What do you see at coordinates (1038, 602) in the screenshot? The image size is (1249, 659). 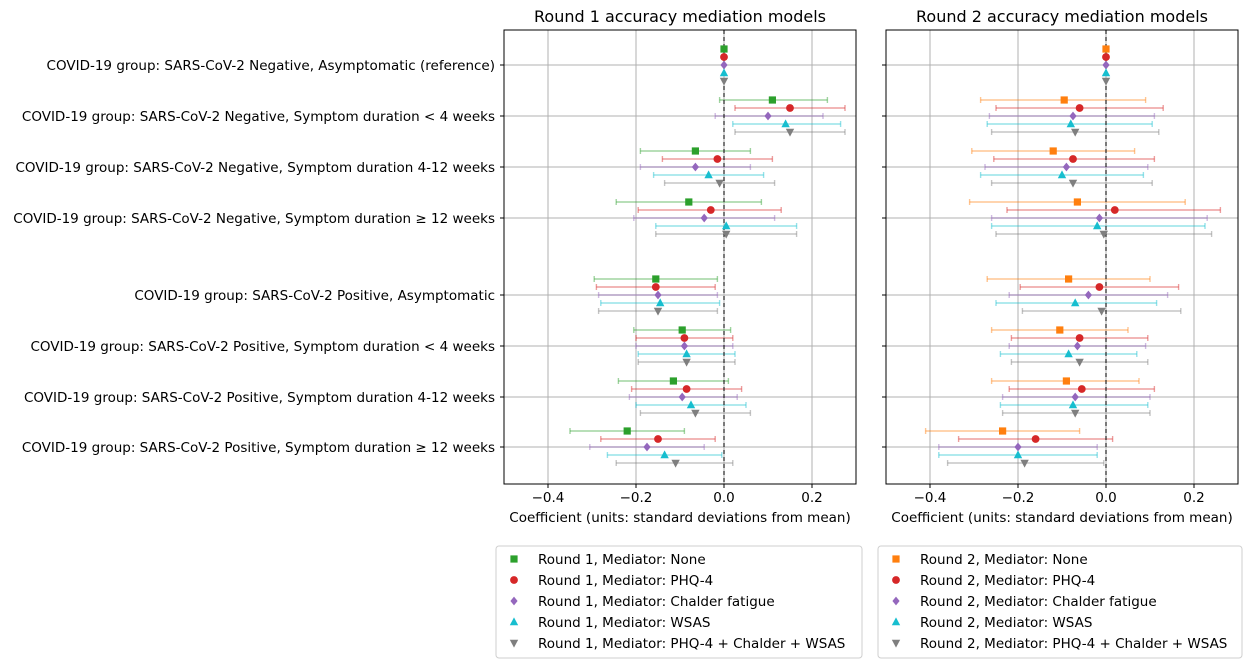 I see `legend-label: Round 2, Mediator: Chalder fatigue` at bounding box center [1038, 602].